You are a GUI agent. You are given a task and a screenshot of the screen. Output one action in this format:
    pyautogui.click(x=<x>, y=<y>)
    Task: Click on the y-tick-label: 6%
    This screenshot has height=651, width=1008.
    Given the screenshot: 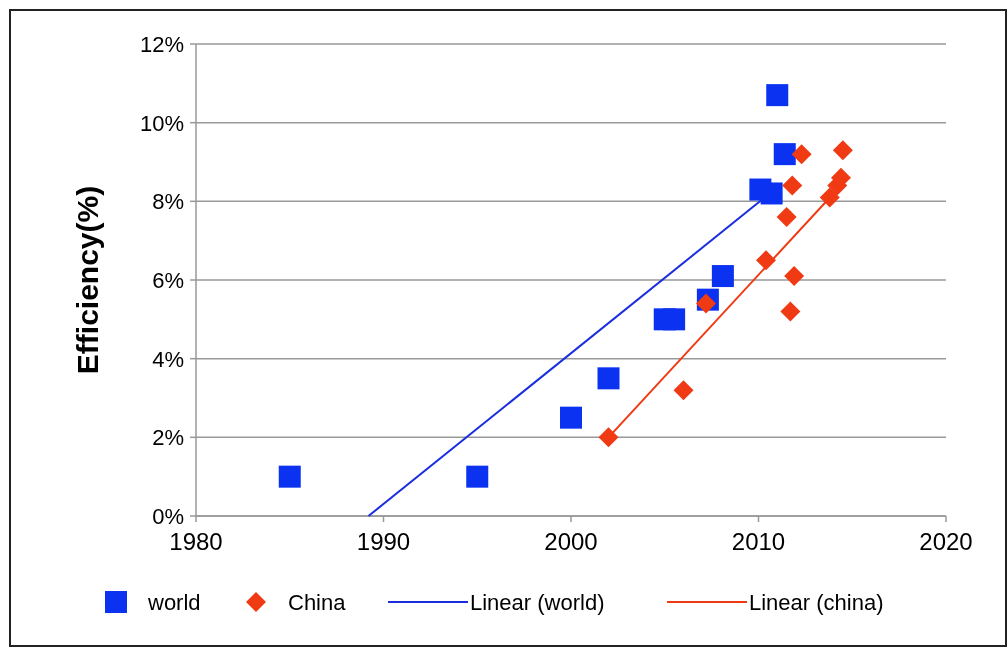 What is the action you would take?
    pyautogui.click(x=168, y=280)
    